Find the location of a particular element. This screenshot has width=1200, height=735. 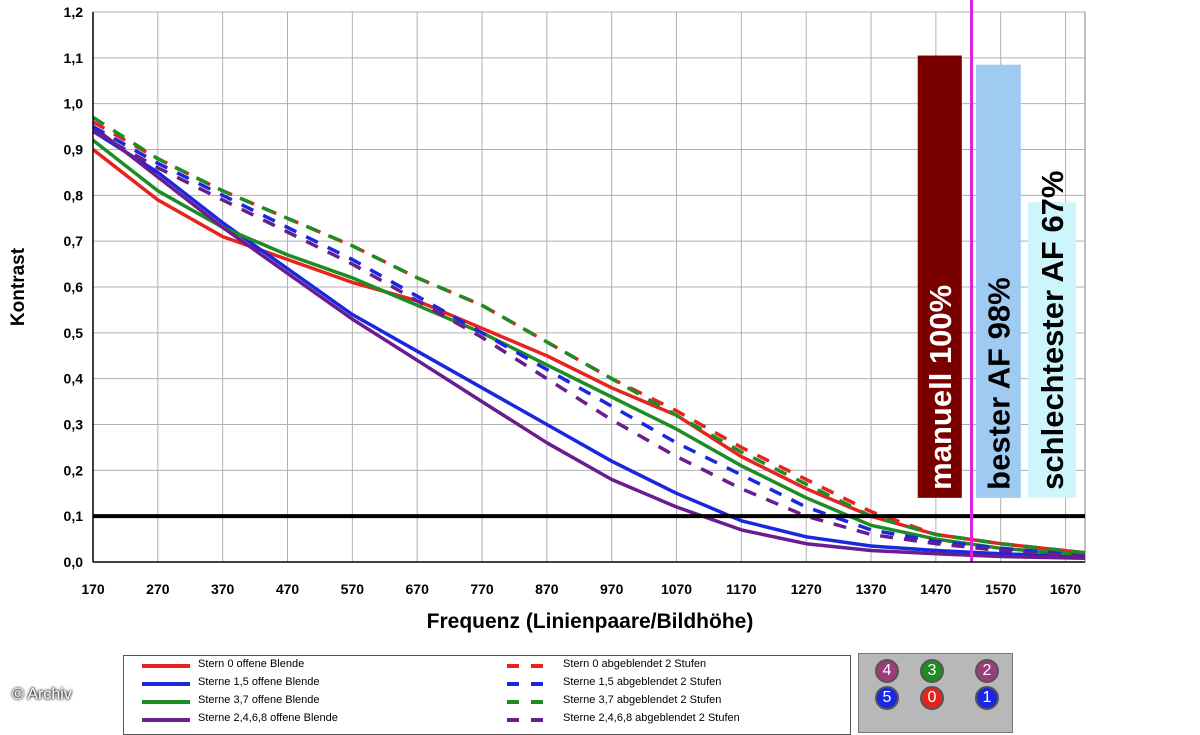

y-tick-label: 0,0 is located at coordinates (74, 562).